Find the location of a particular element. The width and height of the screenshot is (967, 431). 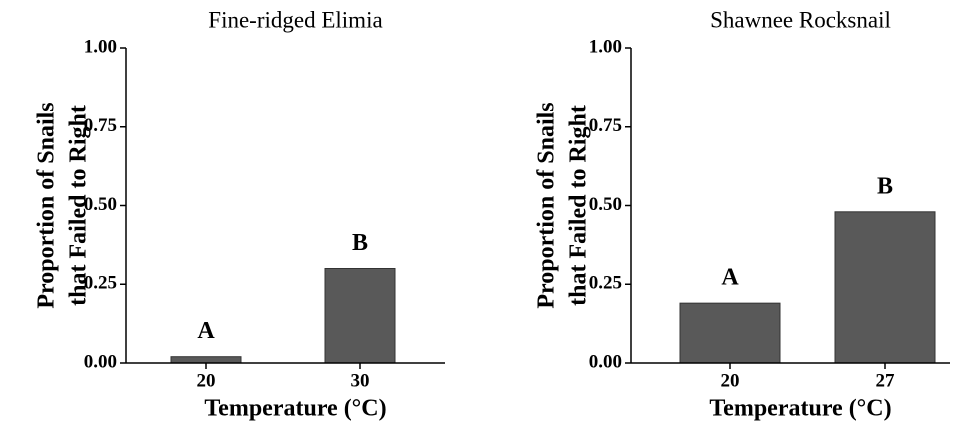

x-tick-label: 27 is located at coordinates (886, 380).